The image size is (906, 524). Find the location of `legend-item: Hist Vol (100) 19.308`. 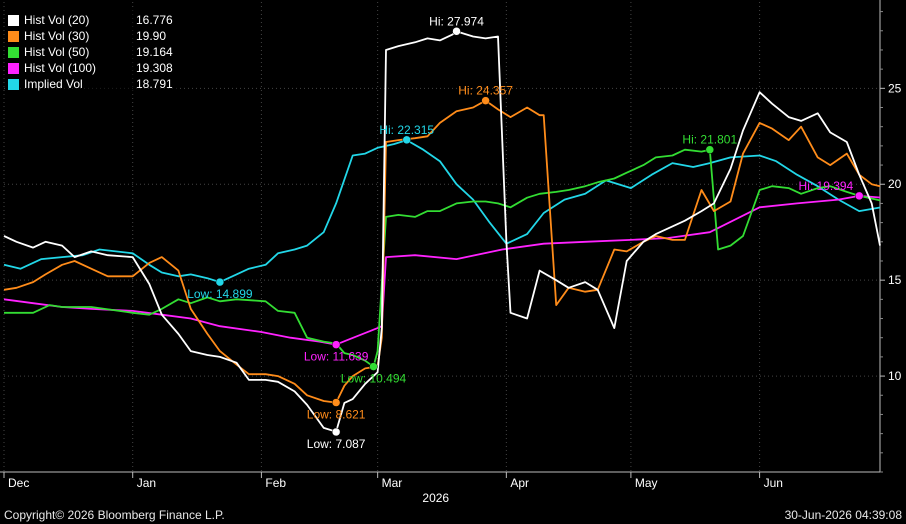

legend-item: Hist Vol (100) 19.308 is located at coordinates (90, 68).